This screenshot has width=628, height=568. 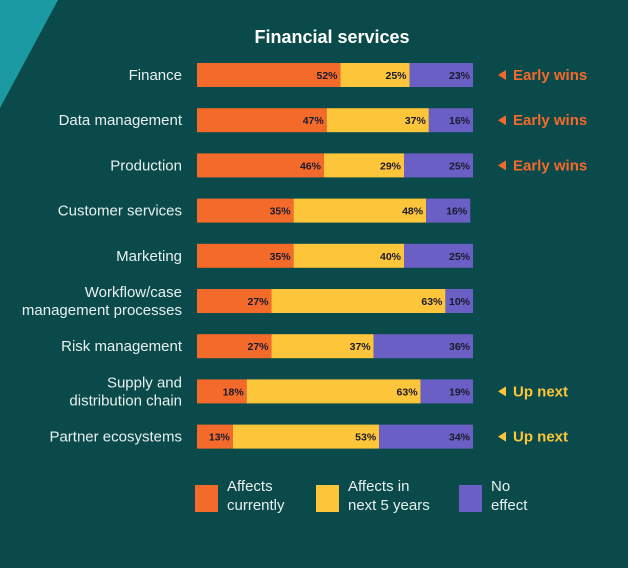 I want to click on category-label: Production, so click(x=146, y=165).